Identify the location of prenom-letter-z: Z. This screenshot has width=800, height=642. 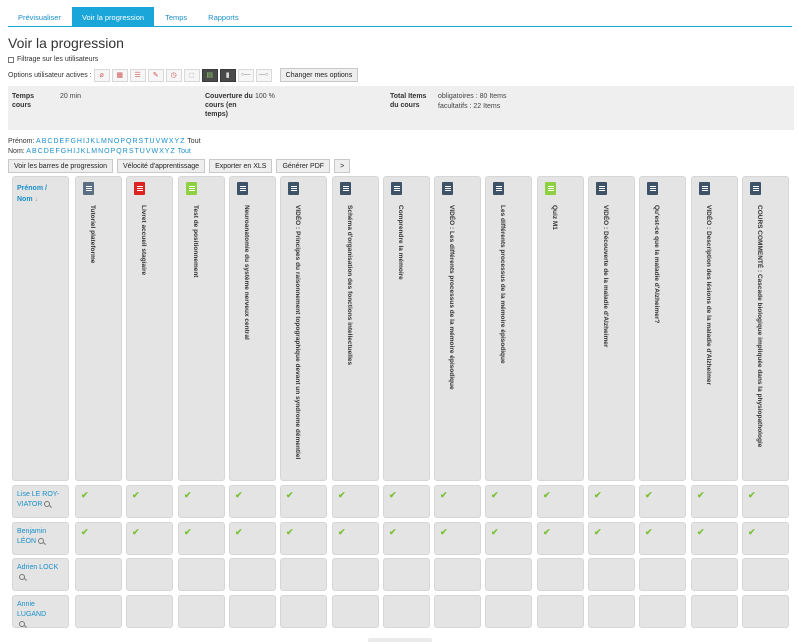
(182, 141).